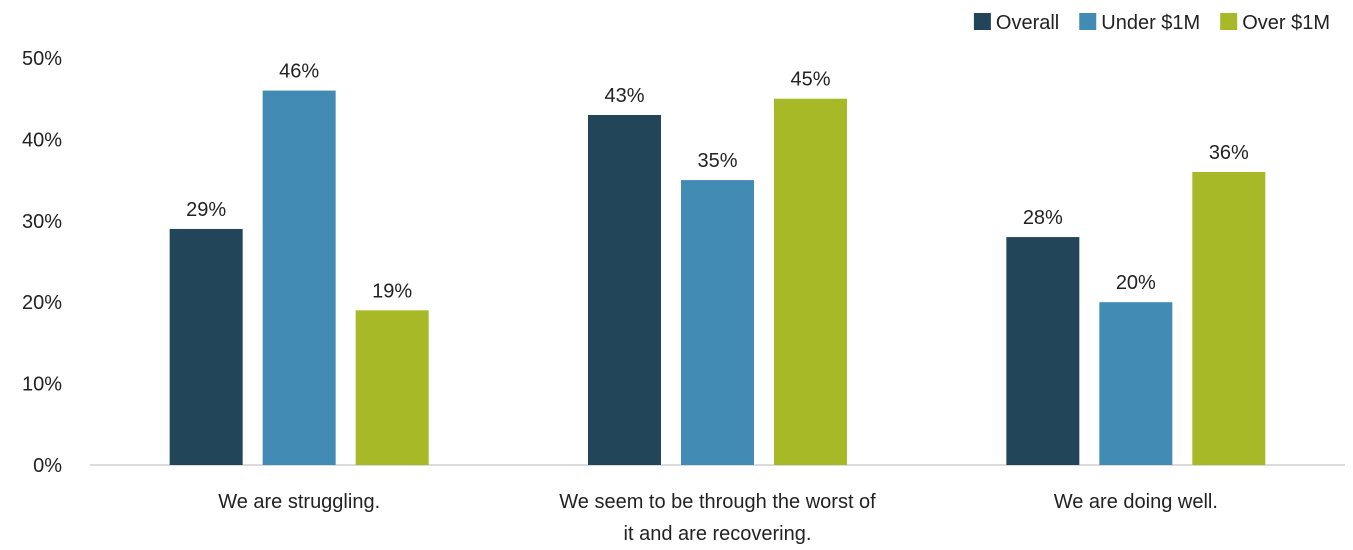 The height and width of the screenshot is (550, 1353). Describe the element at coordinates (717, 161) in the screenshot. I see `data-label: 35%` at that location.